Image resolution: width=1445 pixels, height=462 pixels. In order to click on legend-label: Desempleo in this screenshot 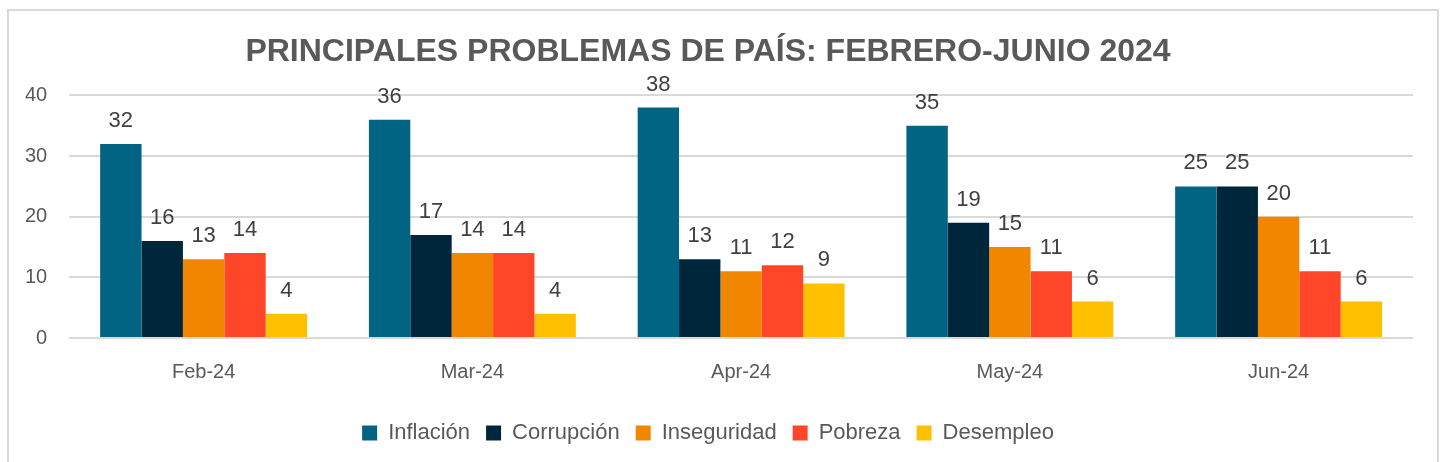, I will do `click(998, 432)`.